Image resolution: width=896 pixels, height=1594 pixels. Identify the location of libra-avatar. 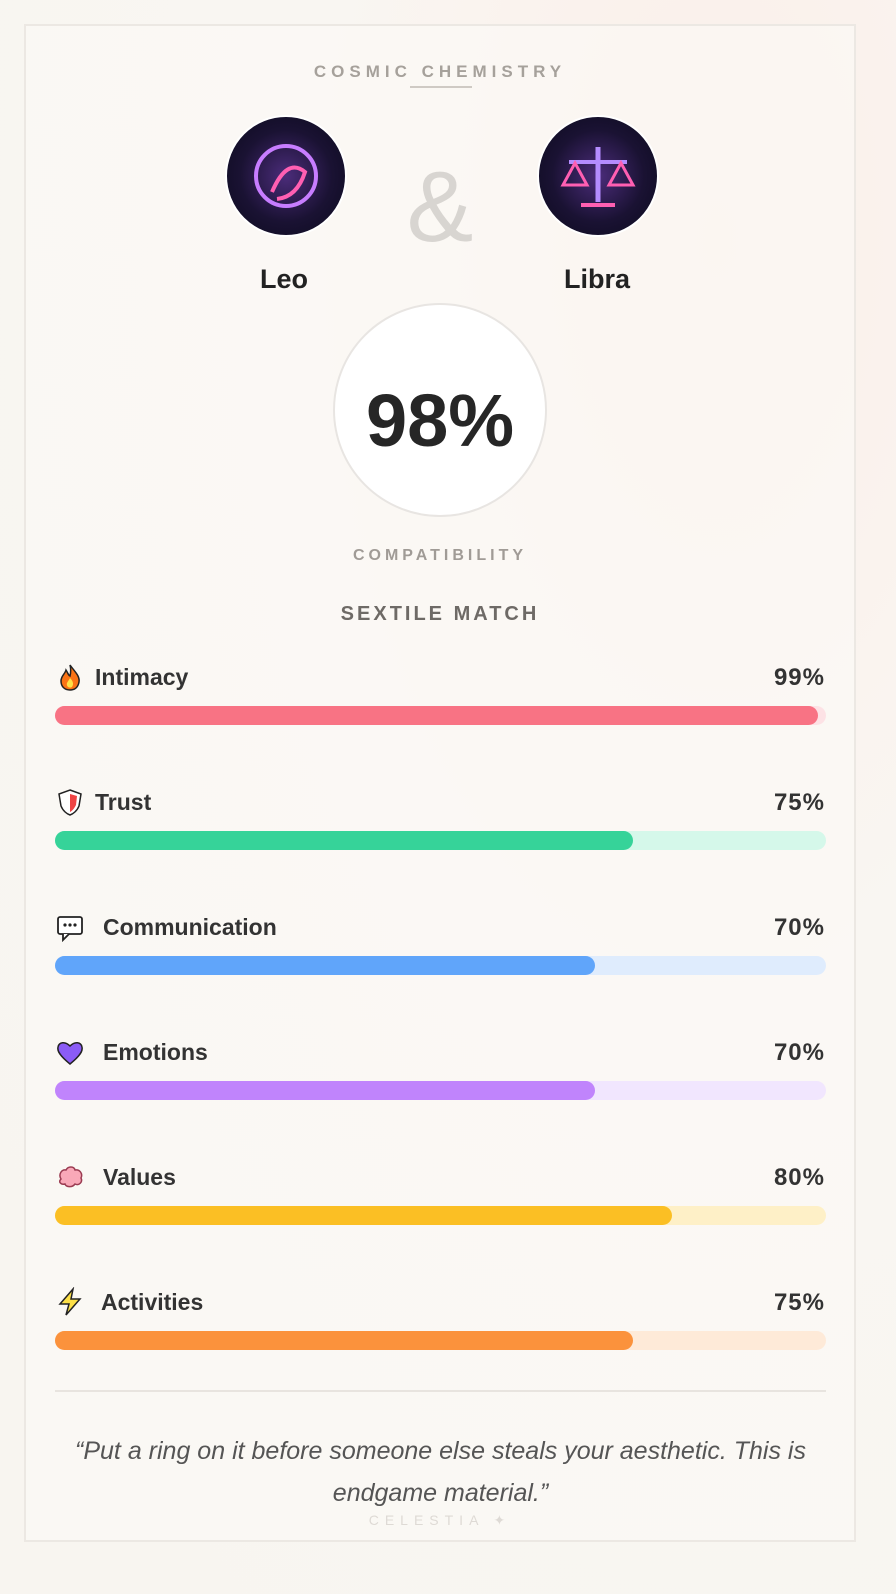
(598, 176).